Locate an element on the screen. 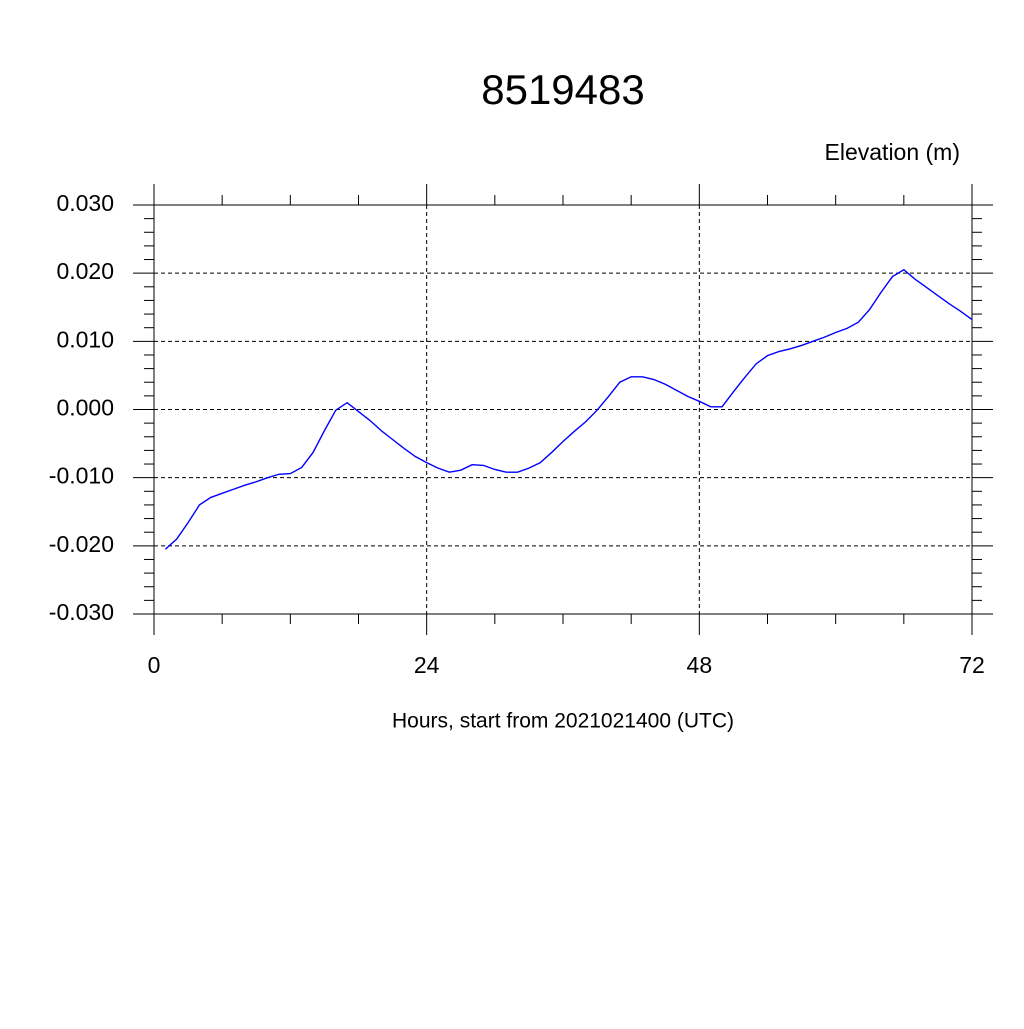  y-tick-label: -0.020 is located at coordinates (81, 544).